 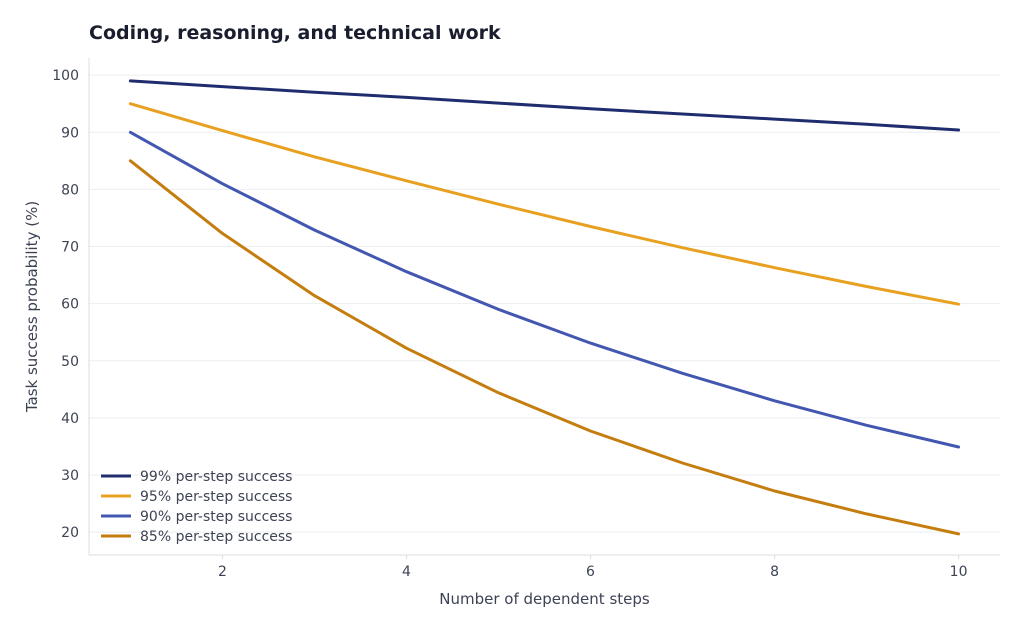 What do you see at coordinates (70, 419) in the screenshot?
I see `y-tick-label: 40` at bounding box center [70, 419].